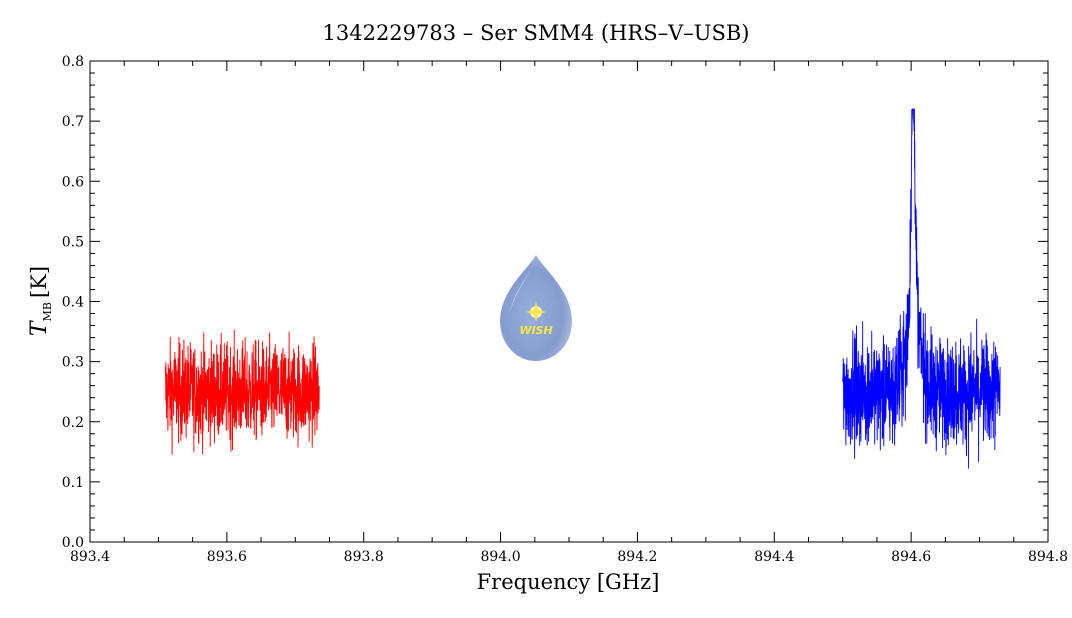 The height and width of the screenshot is (618, 1072). I want to click on x-tick-label: 894.0, so click(501, 557).